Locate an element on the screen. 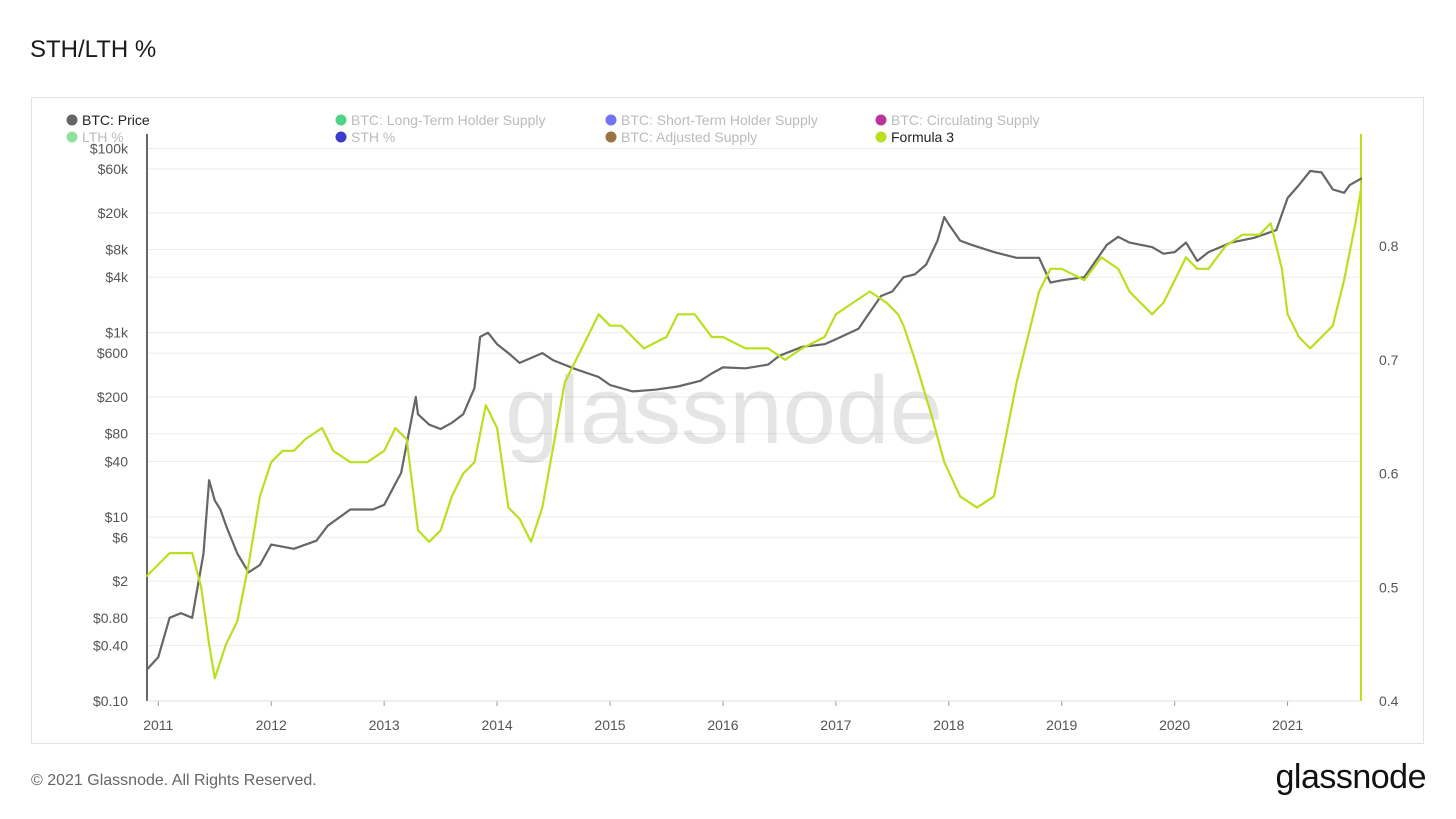 The width and height of the screenshot is (1456, 819). y-right-tick-label: 0.5 is located at coordinates (1389, 587).